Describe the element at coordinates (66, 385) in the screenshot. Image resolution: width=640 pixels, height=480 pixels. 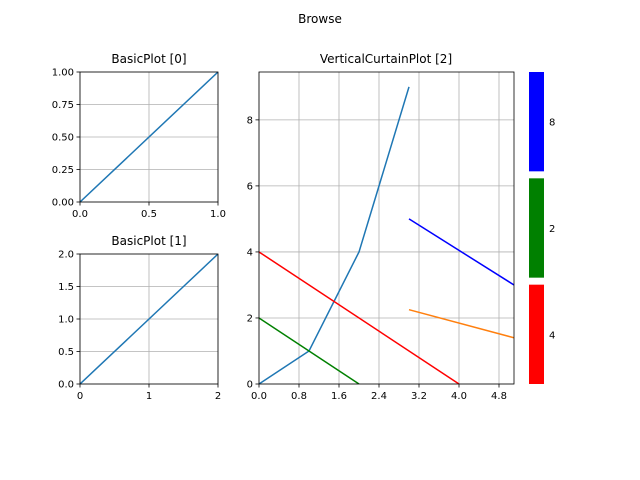
I see `basicplot-1-y-tick-label: 0.0` at that location.